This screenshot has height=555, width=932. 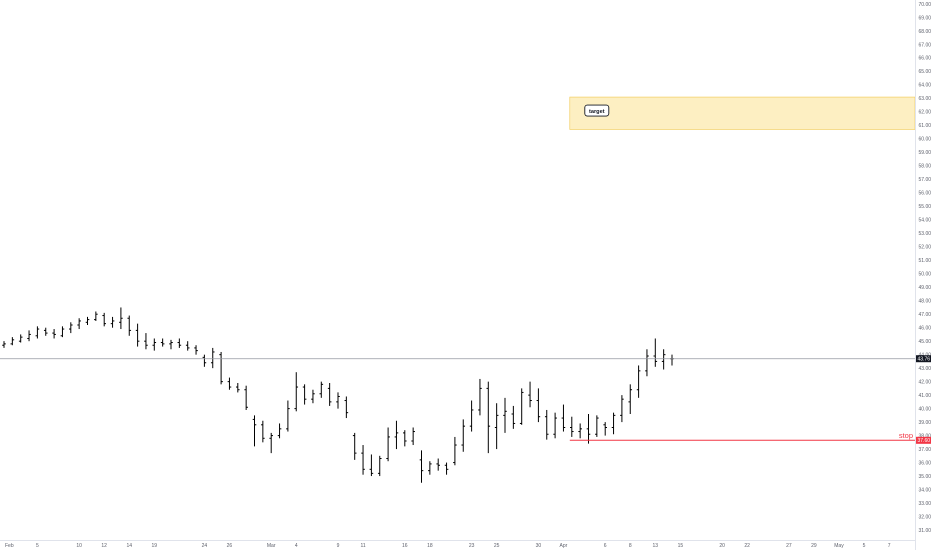 I want to click on time-tick-label: 24, so click(x=205, y=546).